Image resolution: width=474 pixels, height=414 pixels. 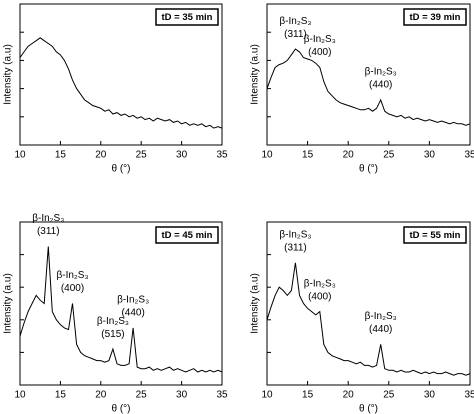 I want to click on time-label: tD = 45 min, so click(x=187, y=235).